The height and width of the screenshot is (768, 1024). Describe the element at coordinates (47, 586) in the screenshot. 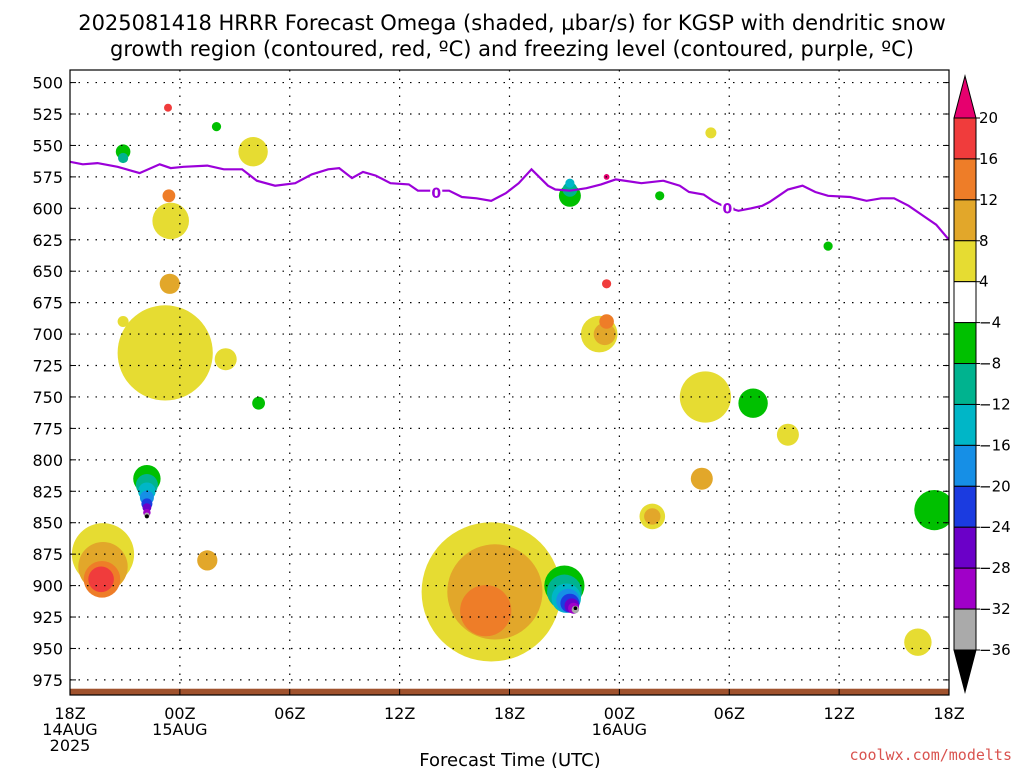

I see `y-tick-label: 900` at that location.